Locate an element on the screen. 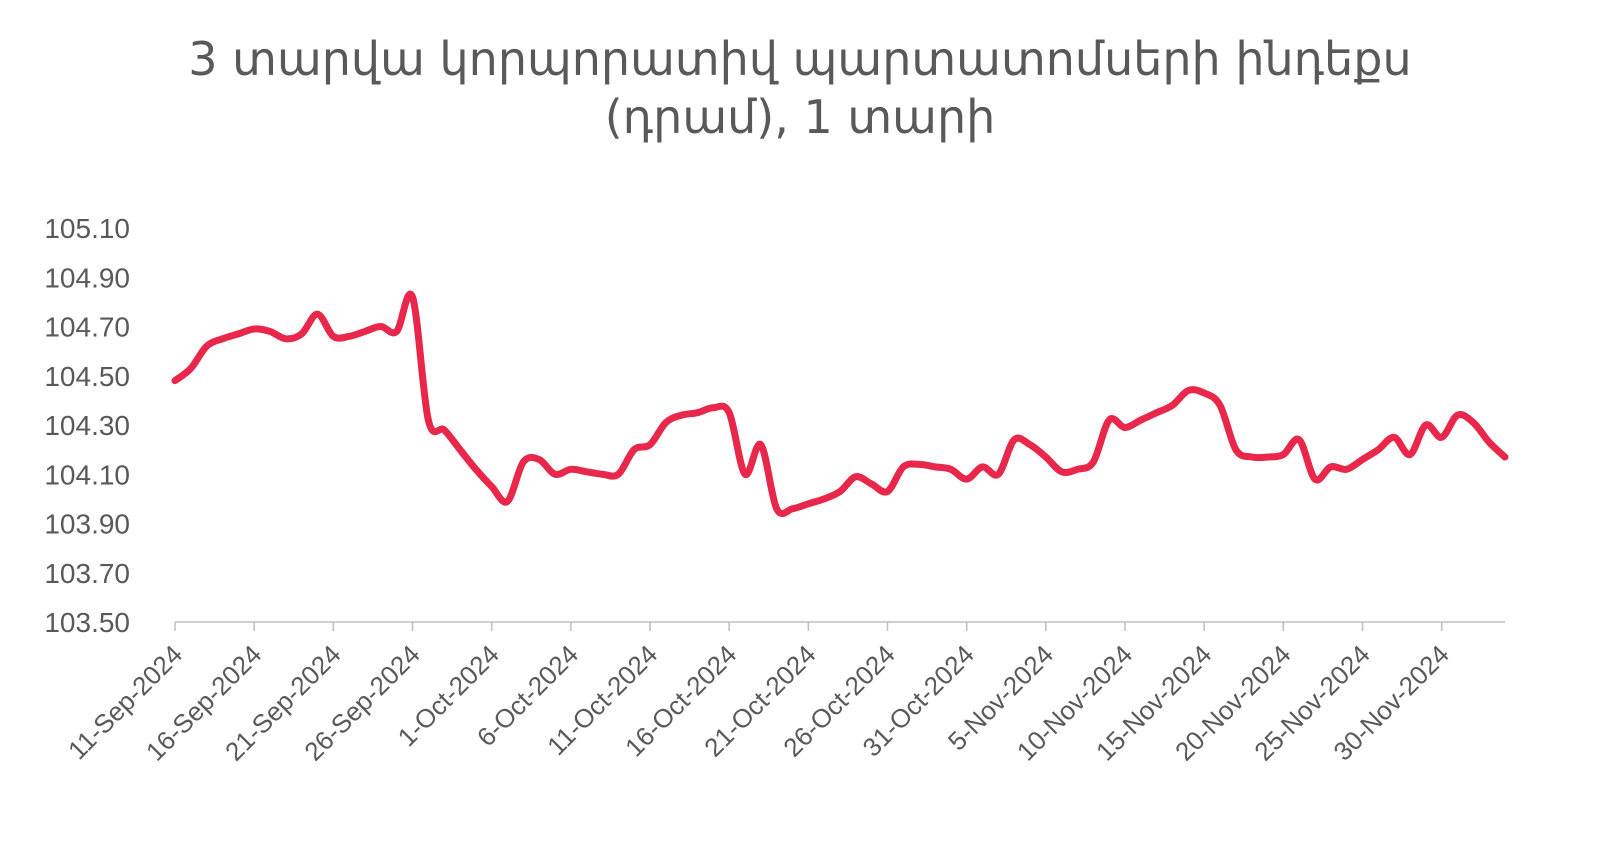  y-tick-label: 103.90 is located at coordinates (87, 524).